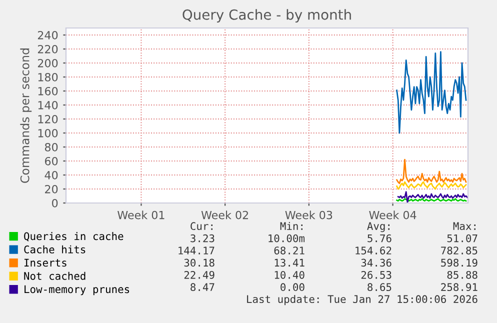 The height and width of the screenshot is (323, 497). Describe the element at coordinates (199, 274) in the screenshot. I see `text: 22.49` at that location.